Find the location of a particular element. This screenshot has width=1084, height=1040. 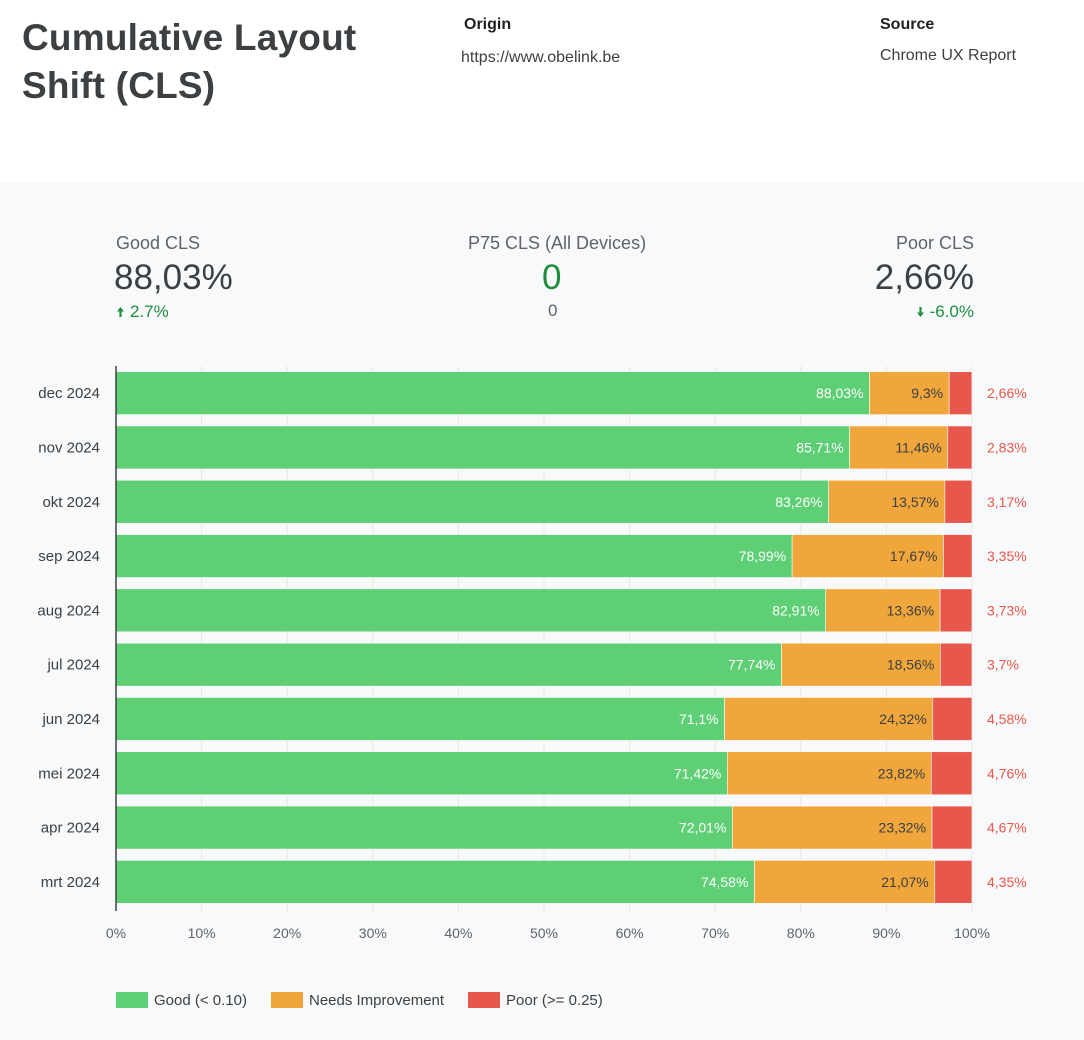

good-cls-delta: 2.7% is located at coordinates (142, 312).